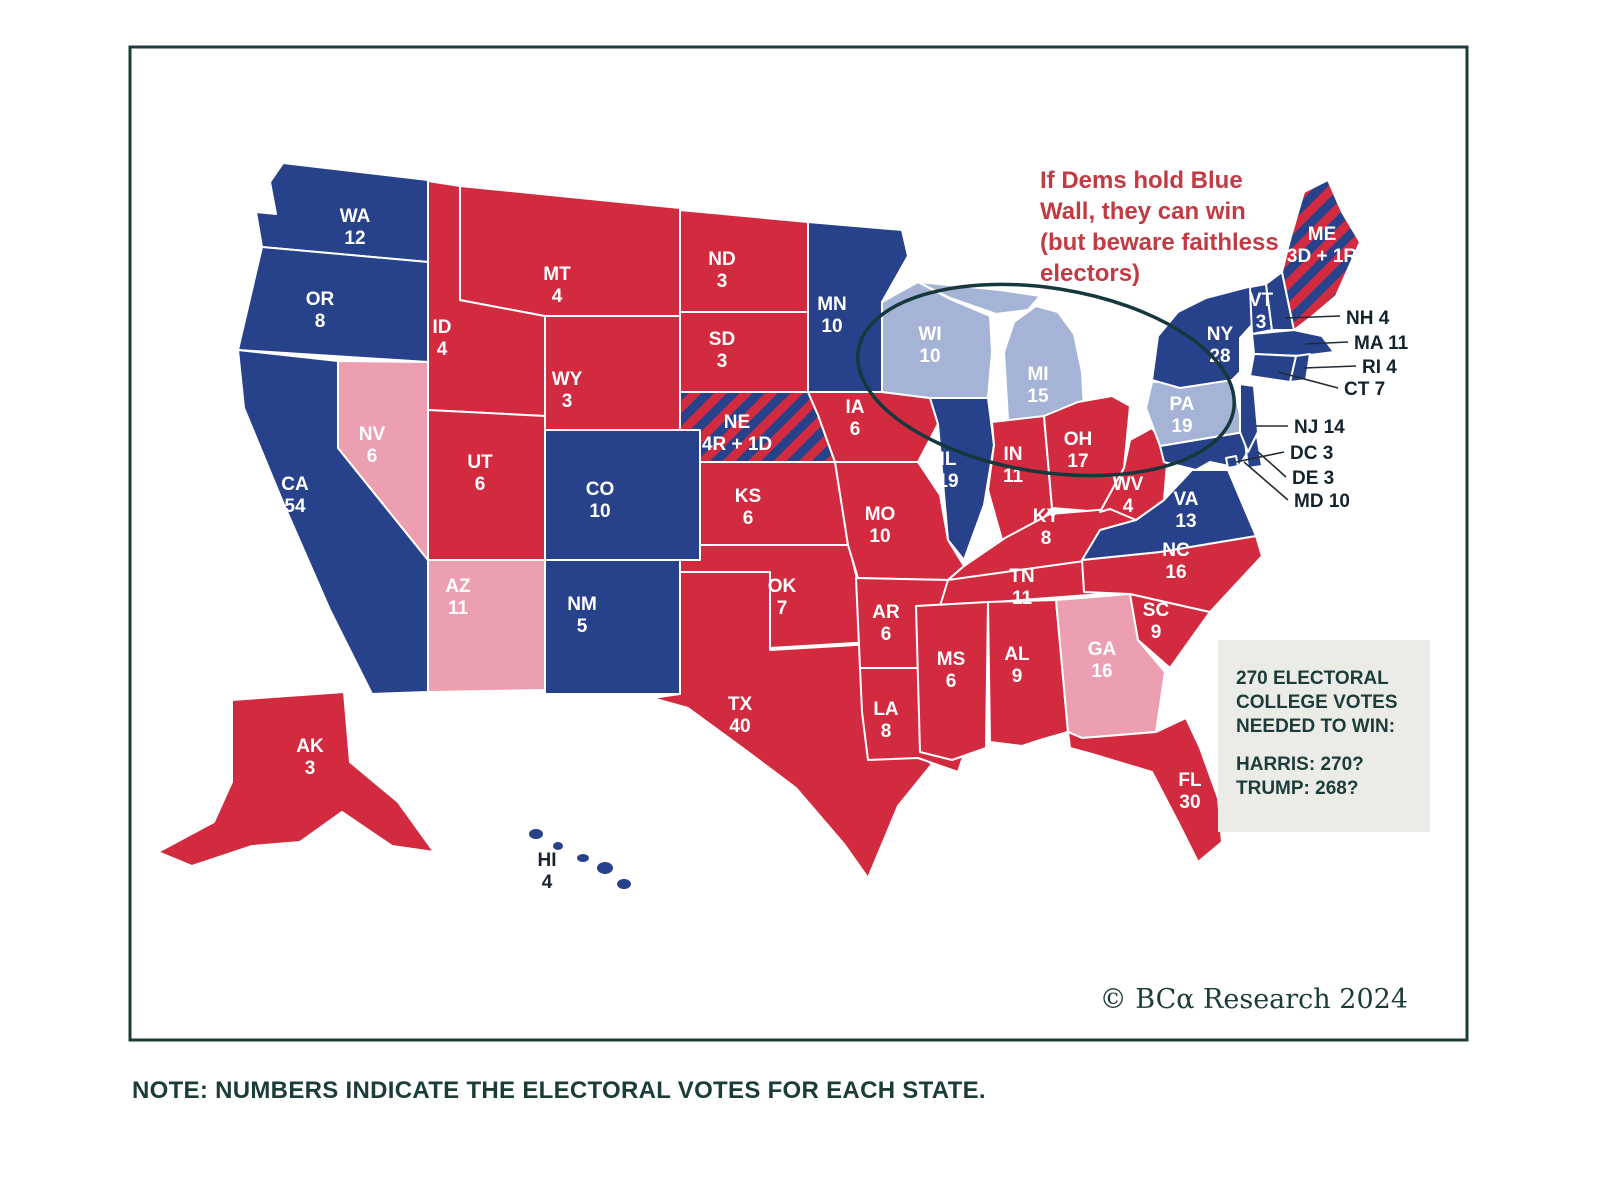 Image resolution: width=1600 pixels, height=1200 pixels. What do you see at coordinates (612, 627) in the screenshot?
I see `state-shape-NM` at bounding box center [612, 627].